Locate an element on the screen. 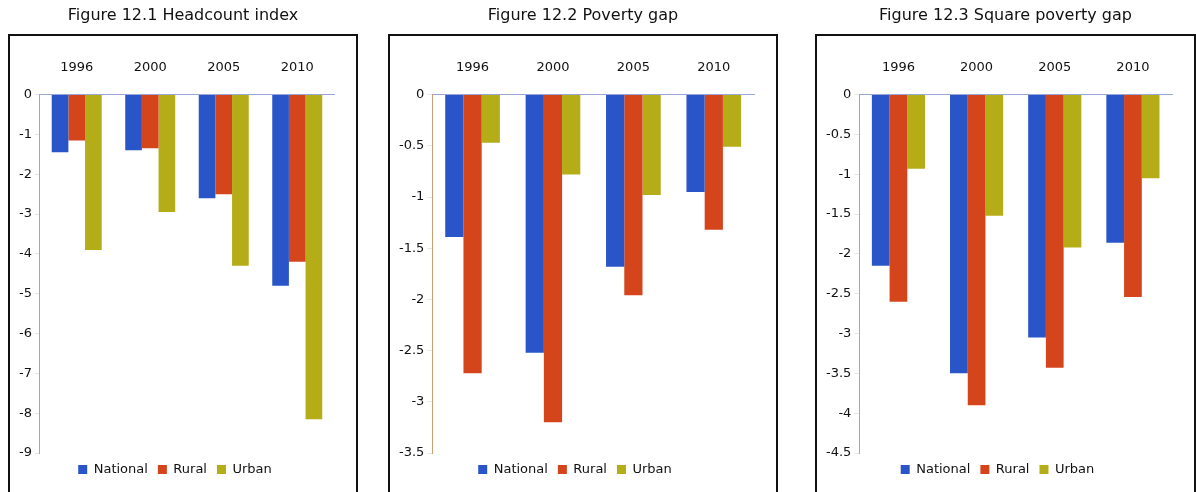 The height and width of the screenshot is (492, 1196). y-tick-label: -5 is located at coordinates (25, 293).